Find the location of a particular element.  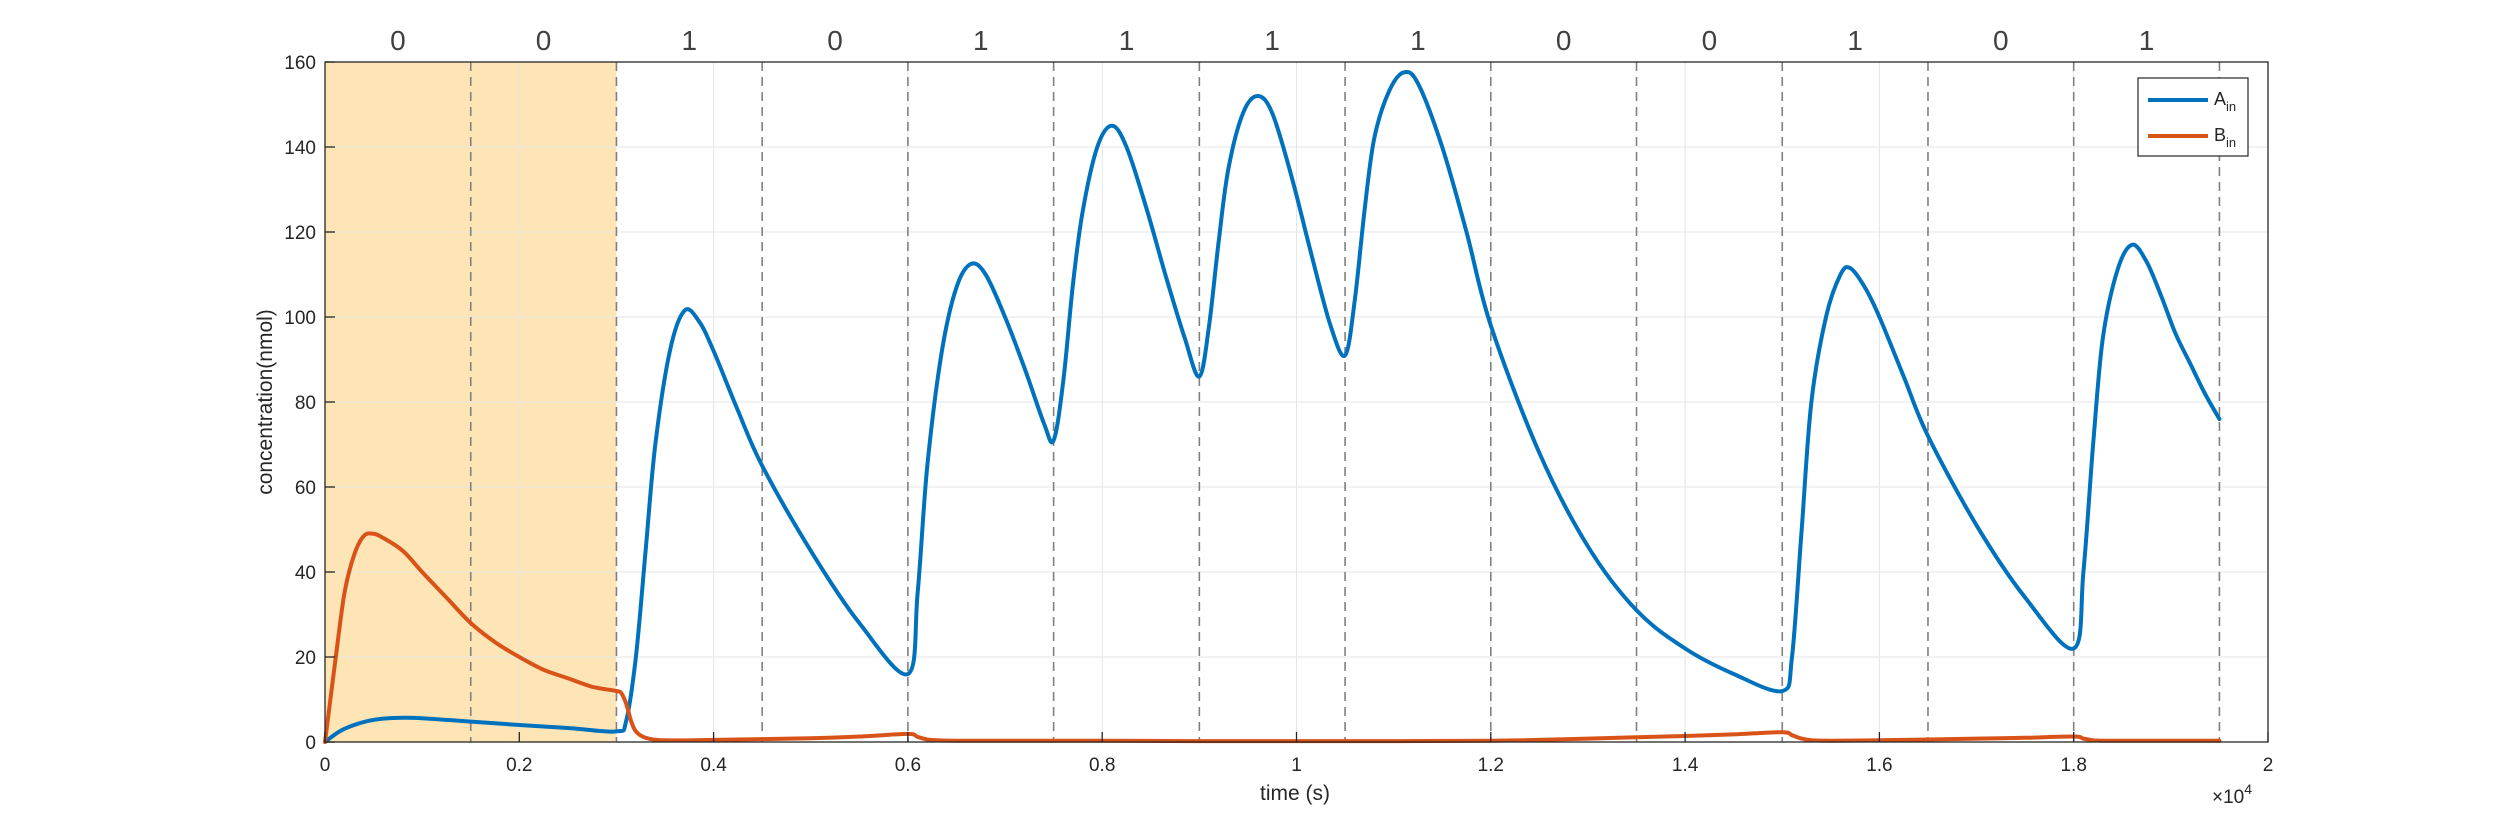

bit-label-1: 0 is located at coordinates (544, 40).